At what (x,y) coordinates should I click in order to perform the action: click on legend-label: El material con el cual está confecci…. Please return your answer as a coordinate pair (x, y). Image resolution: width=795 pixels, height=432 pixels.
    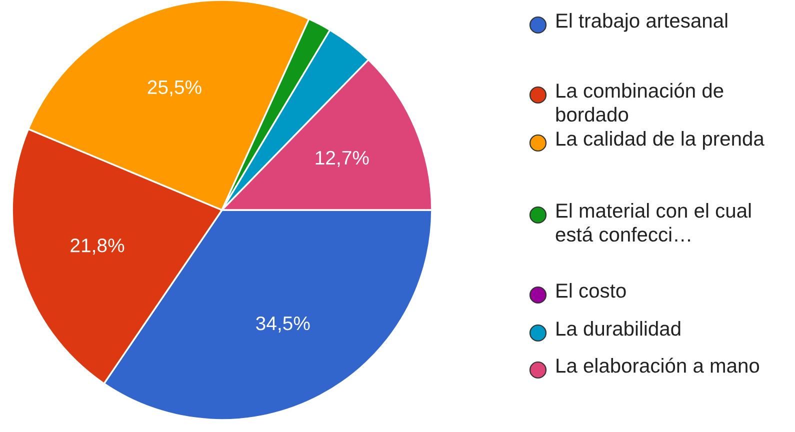
    Looking at the image, I should click on (653, 222).